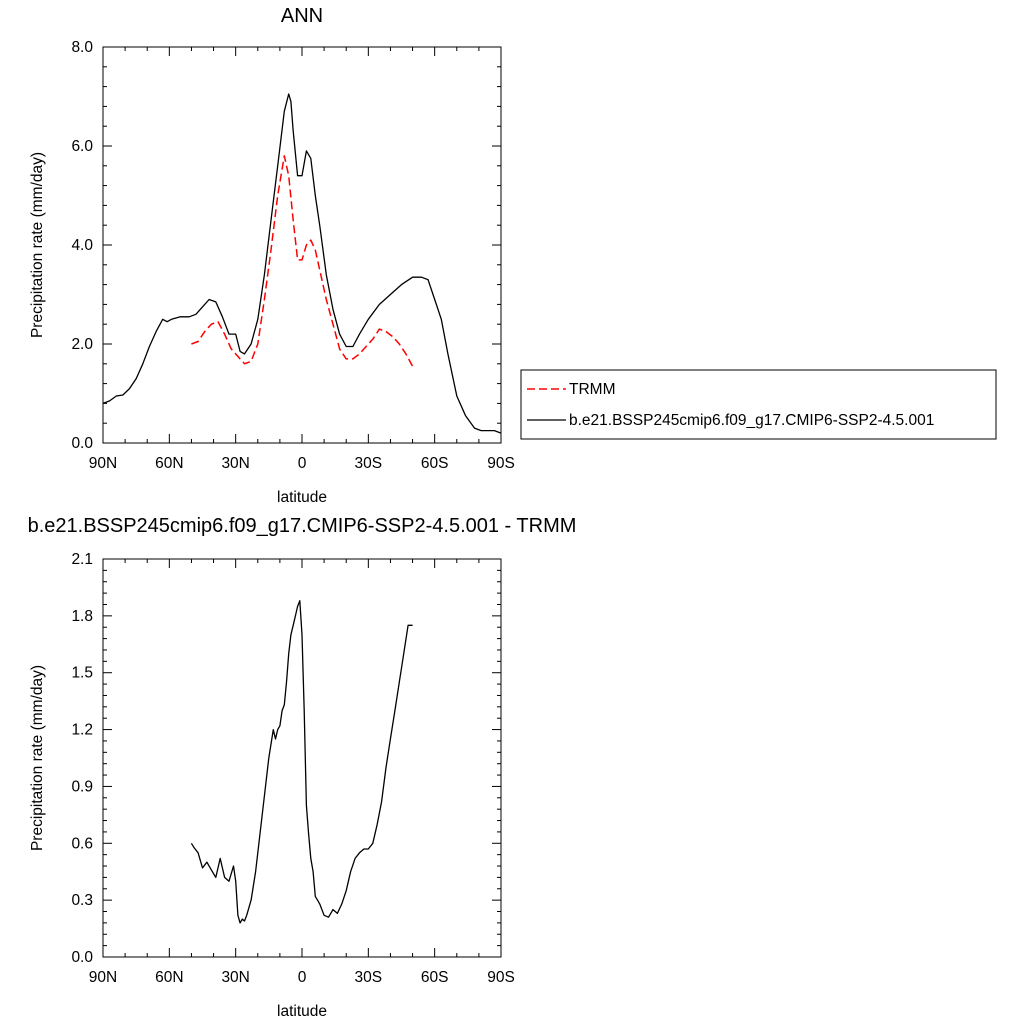  I want to click on y-tick-label: 2.1, so click(82, 559).